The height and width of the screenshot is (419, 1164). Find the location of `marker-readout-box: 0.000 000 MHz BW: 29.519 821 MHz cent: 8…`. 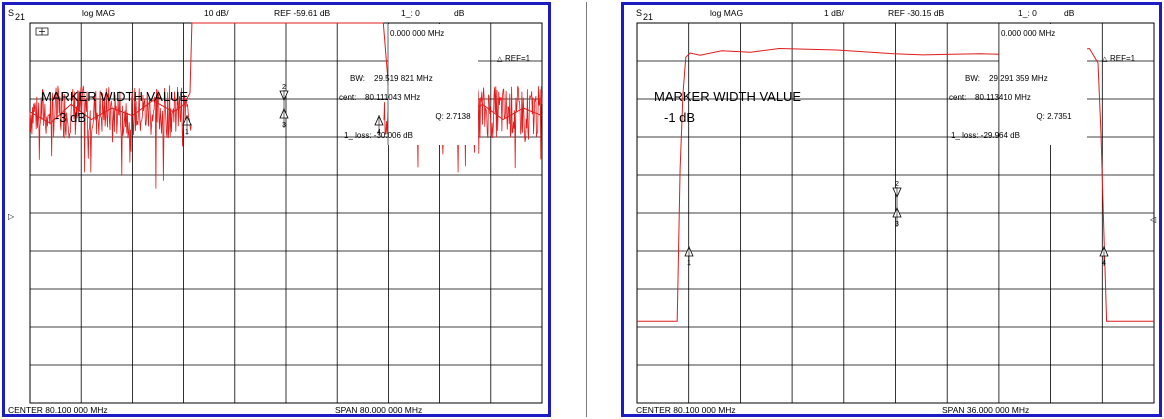

marker-readout-box: 0.000 000 MHz BW: 29.519 821 MHz cent: 8… is located at coordinates (408, 84).